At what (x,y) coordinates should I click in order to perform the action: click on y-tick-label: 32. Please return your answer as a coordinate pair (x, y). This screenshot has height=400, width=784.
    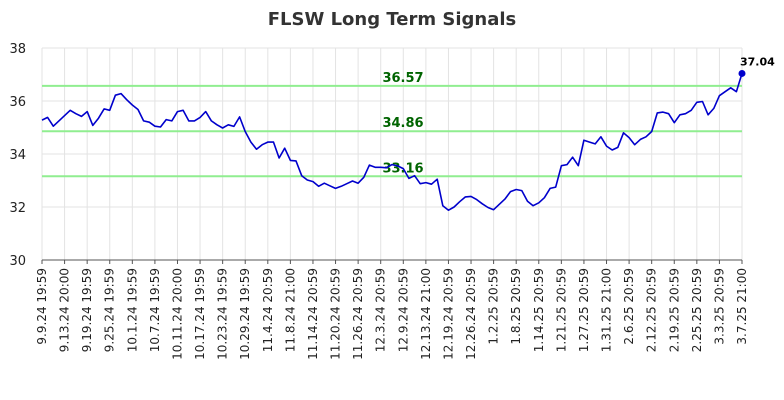
    Looking at the image, I should click on (17, 208).